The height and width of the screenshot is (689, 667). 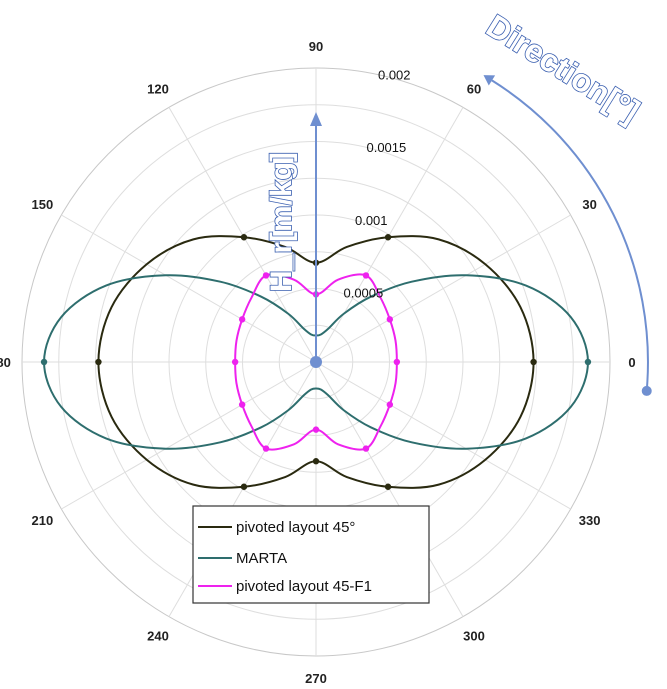 I want to click on radial-tick-labels: 0.0005 0.001 0.0015 0.002, so click(x=376, y=184).